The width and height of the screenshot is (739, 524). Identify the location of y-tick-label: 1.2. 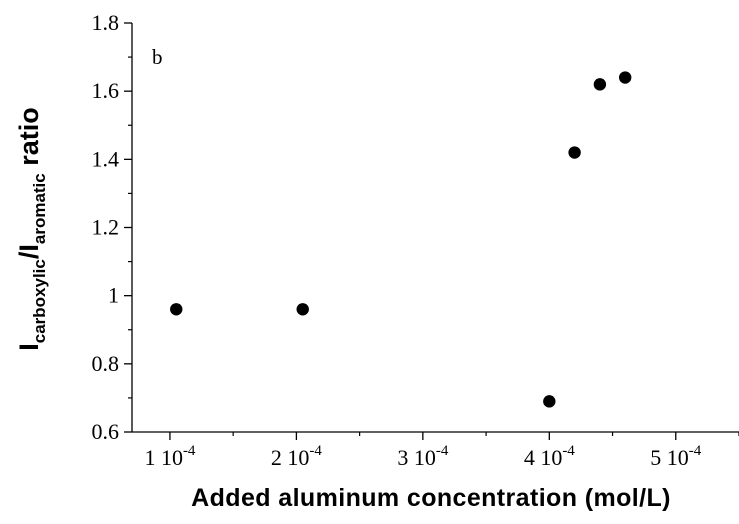
(106, 227).